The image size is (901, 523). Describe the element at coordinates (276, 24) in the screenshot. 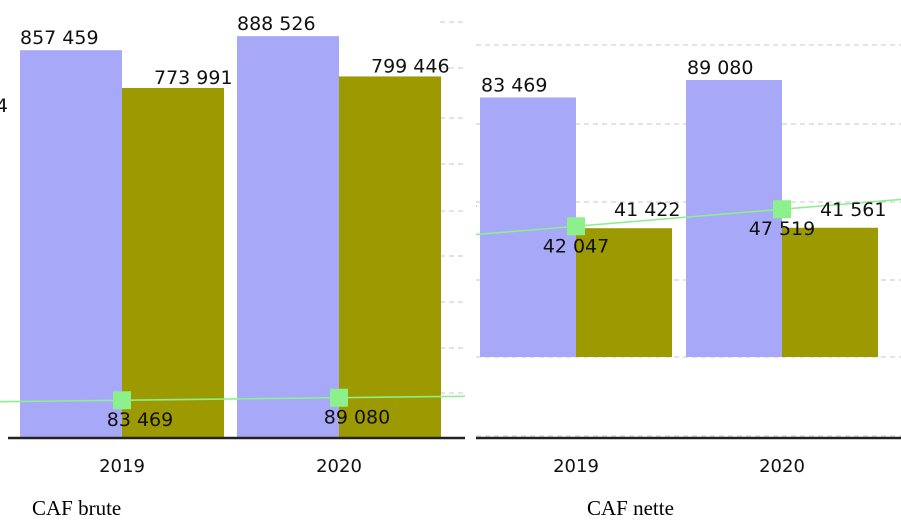

I see `data-label: 888 526` at that location.